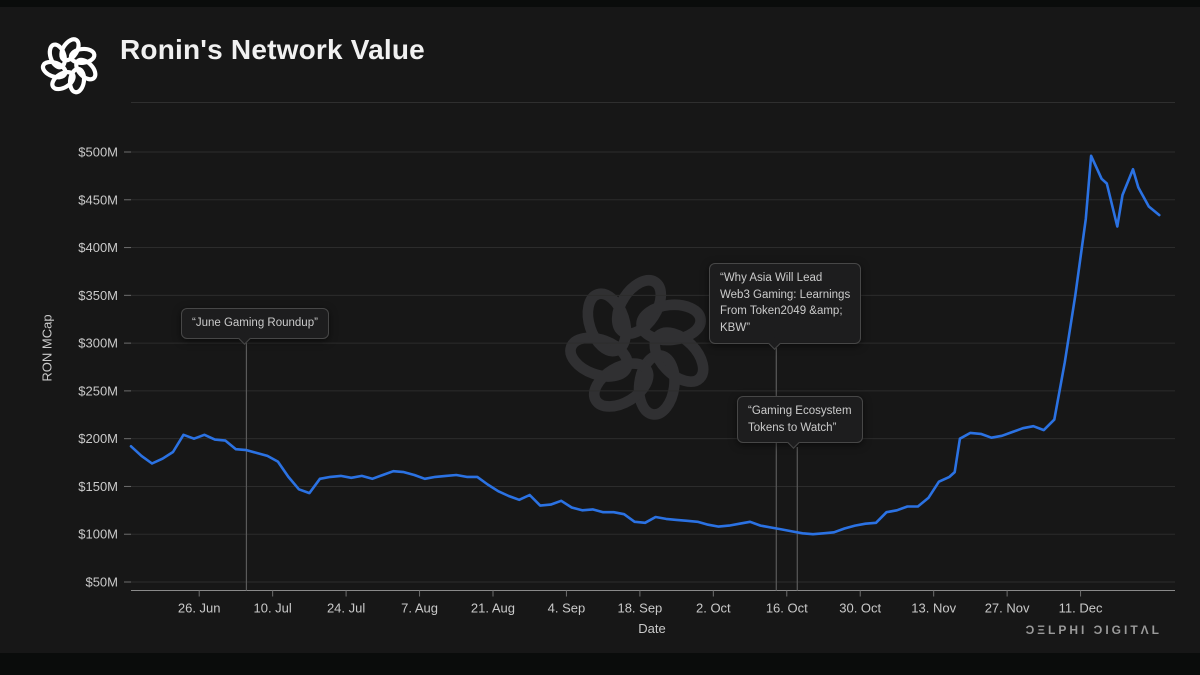 The height and width of the screenshot is (675, 1200). What do you see at coordinates (1081, 608) in the screenshot?
I see `x-tick-label: 11. Dec` at bounding box center [1081, 608].